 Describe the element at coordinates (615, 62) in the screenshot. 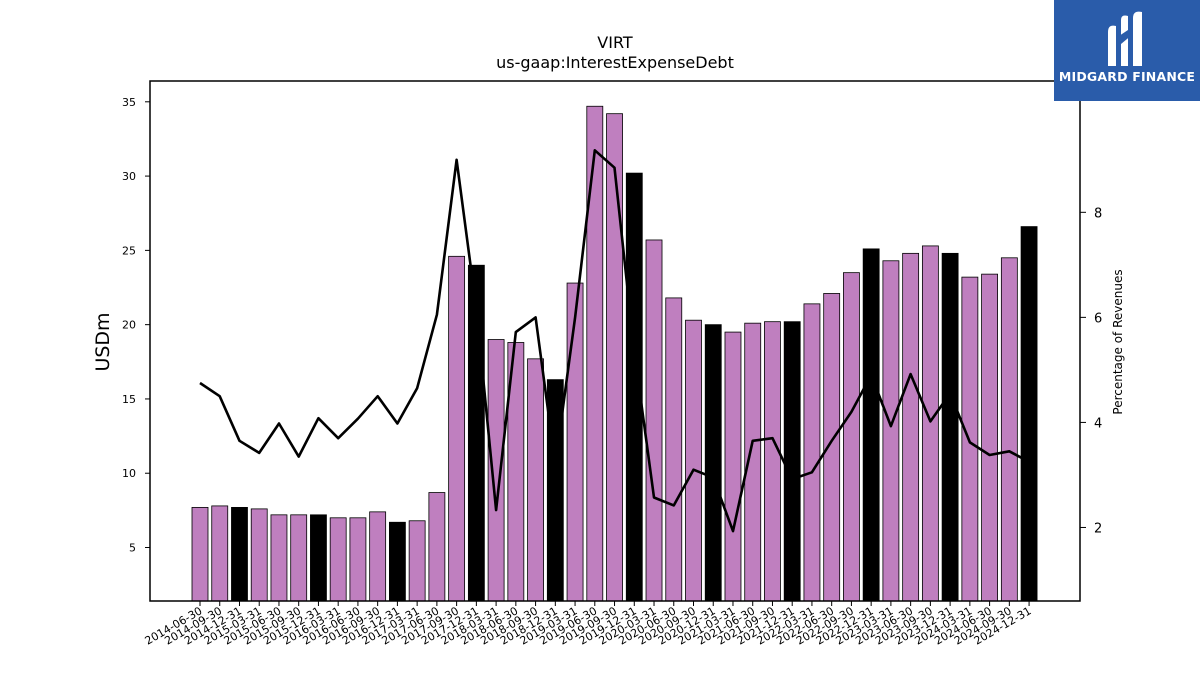

I see `chart-subtitle: us-gaap:InterestExpenseDebt` at that location.